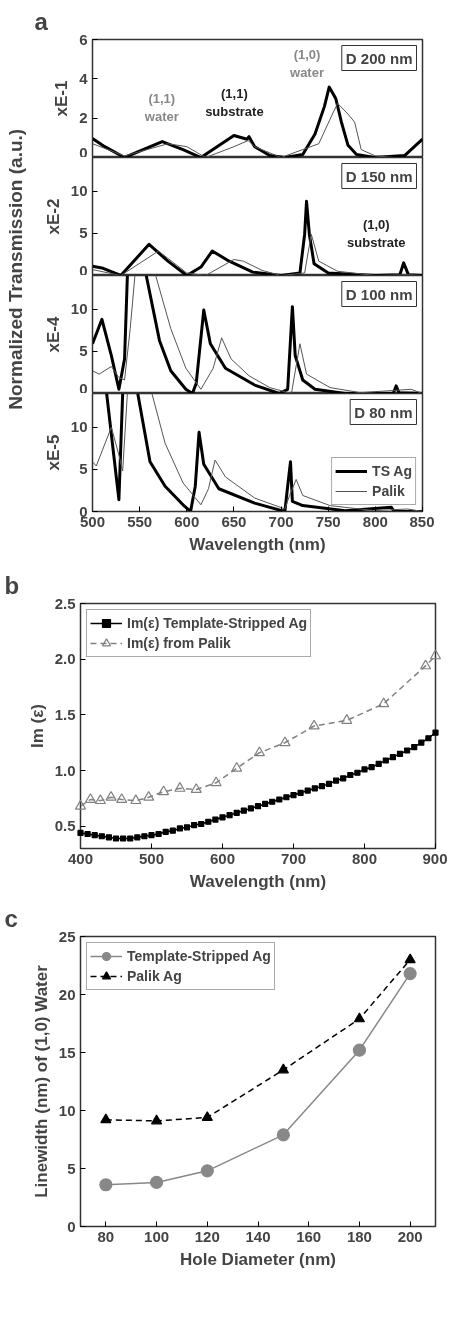 This screenshot has height=1336, width=468. Describe the element at coordinates (234, 521) in the screenshot. I see `x-tick-label: 650` at that location.